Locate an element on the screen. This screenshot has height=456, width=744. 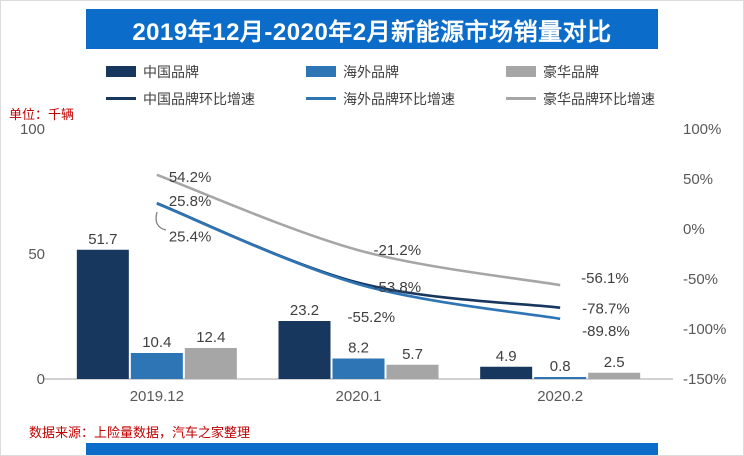
legend-label: 海外品牌 is located at coordinates (371, 71).